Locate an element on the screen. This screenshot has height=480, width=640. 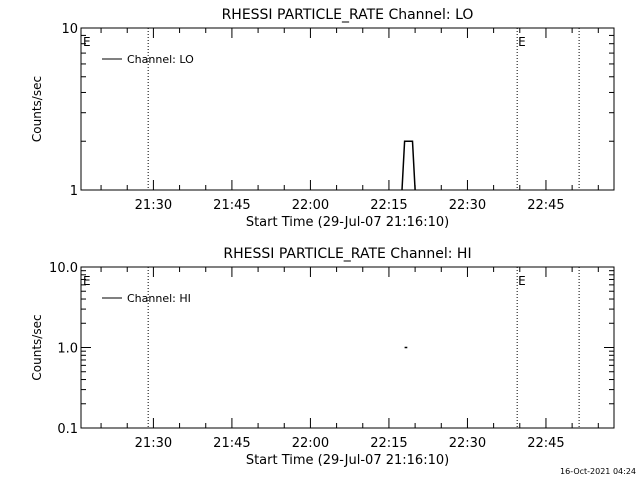
legend-entry: Channel: LO is located at coordinates (160, 59).